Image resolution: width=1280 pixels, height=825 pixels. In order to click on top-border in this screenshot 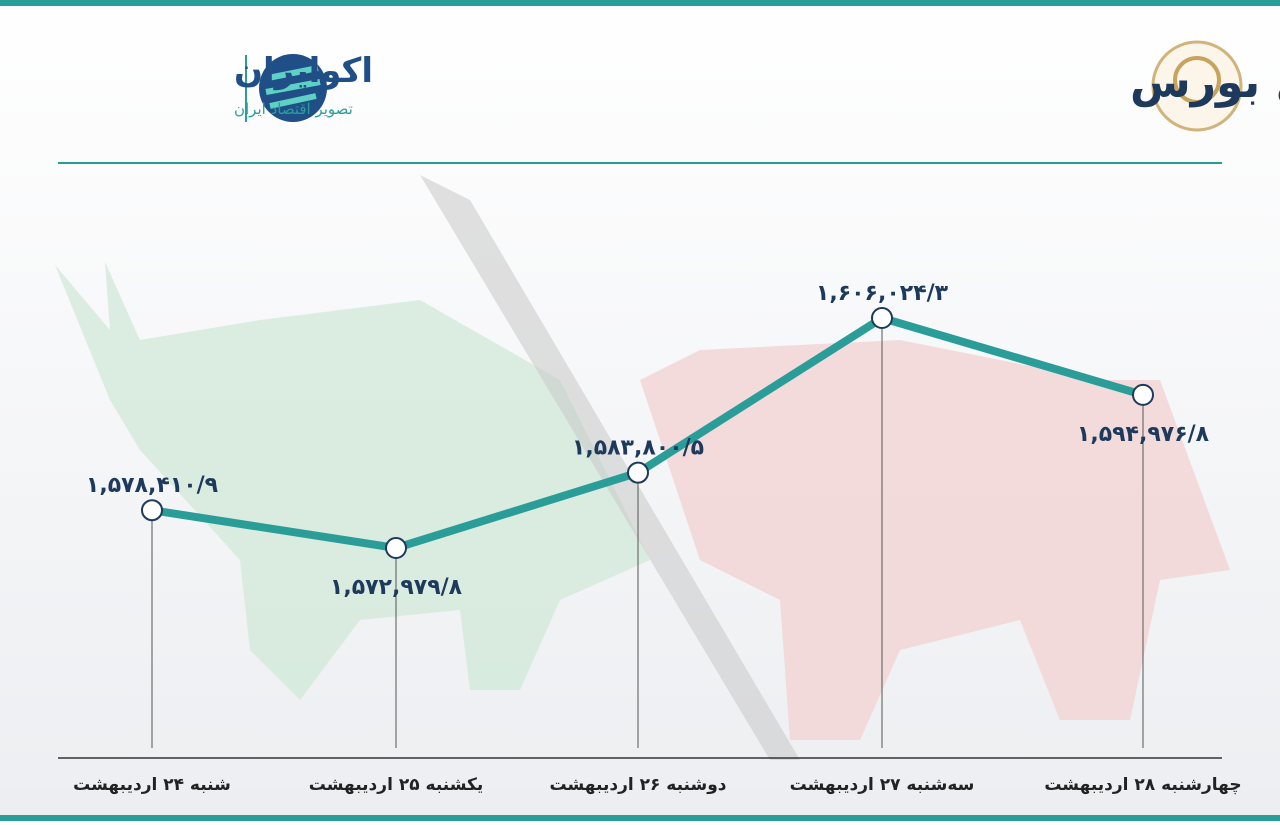, I will do `click(640, 3)`.